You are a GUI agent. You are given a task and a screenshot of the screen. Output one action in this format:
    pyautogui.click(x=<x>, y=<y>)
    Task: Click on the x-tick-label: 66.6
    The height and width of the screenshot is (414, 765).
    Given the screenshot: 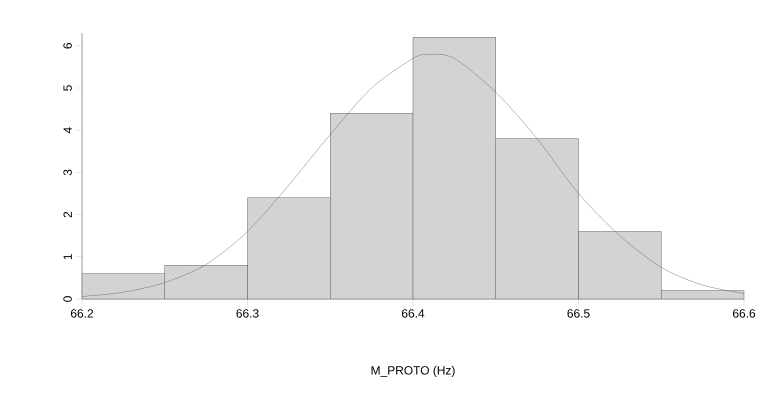 What is the action you would take?
    pyautogui.click(x=744, y=313)
    